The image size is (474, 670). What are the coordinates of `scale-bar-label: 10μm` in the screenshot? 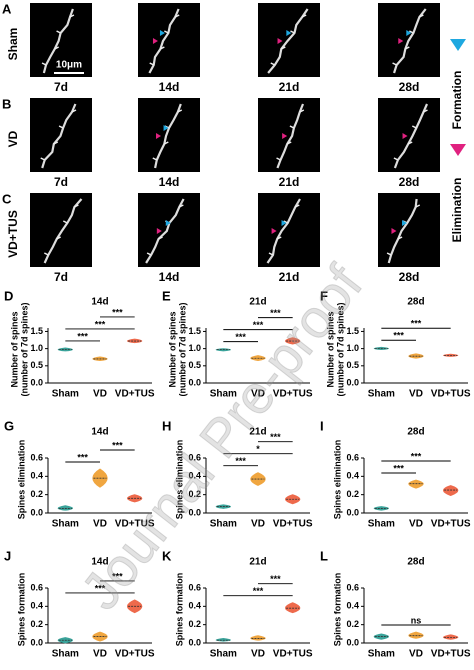 It's located at (69, 65).